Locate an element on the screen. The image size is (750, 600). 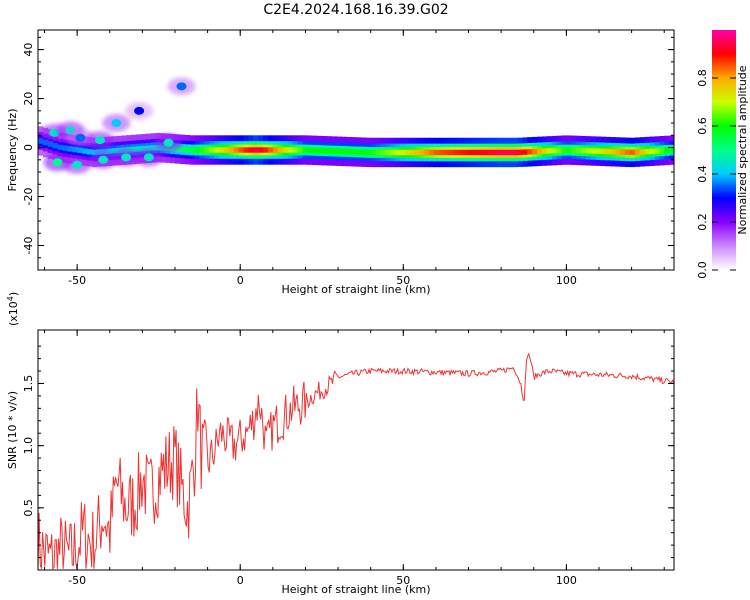
y-tick-label: 1.0 is located at coordinates (28, 446).